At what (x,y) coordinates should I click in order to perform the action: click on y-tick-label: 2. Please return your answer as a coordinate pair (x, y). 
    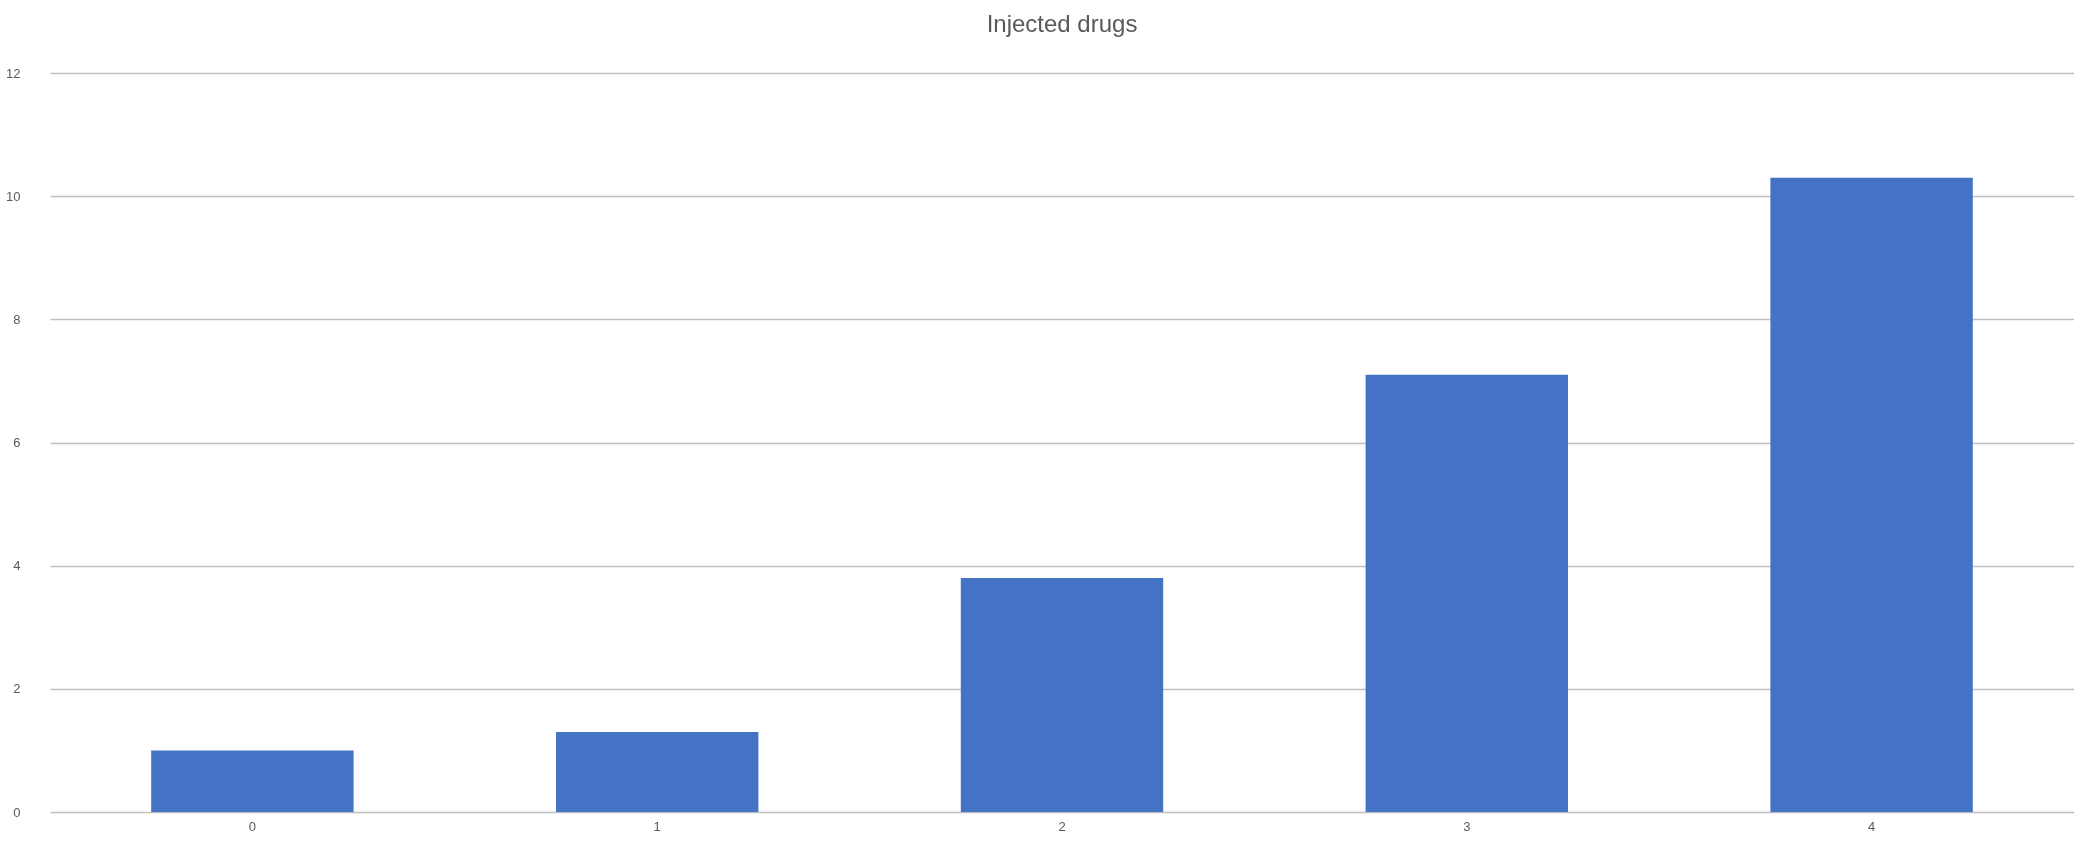
    Looking at the image, I should click on (17, 689).